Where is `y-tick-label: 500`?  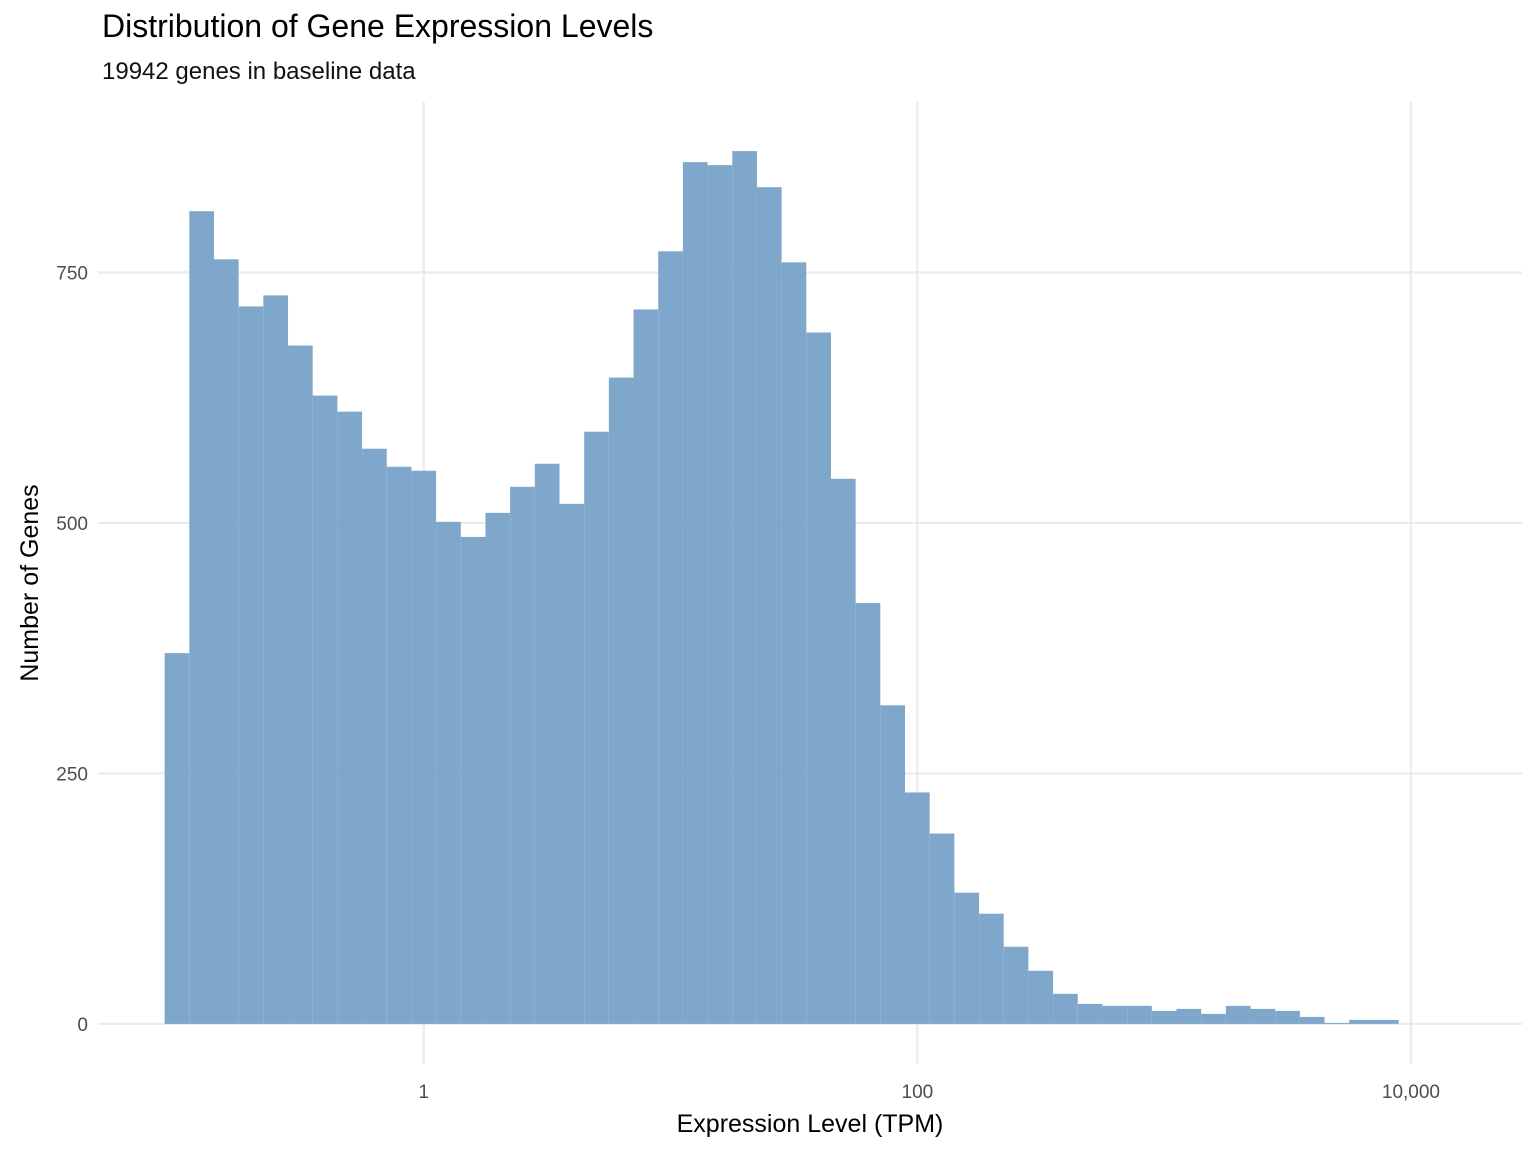
y-tick-label: 500 is located at coordinates (72, 524).